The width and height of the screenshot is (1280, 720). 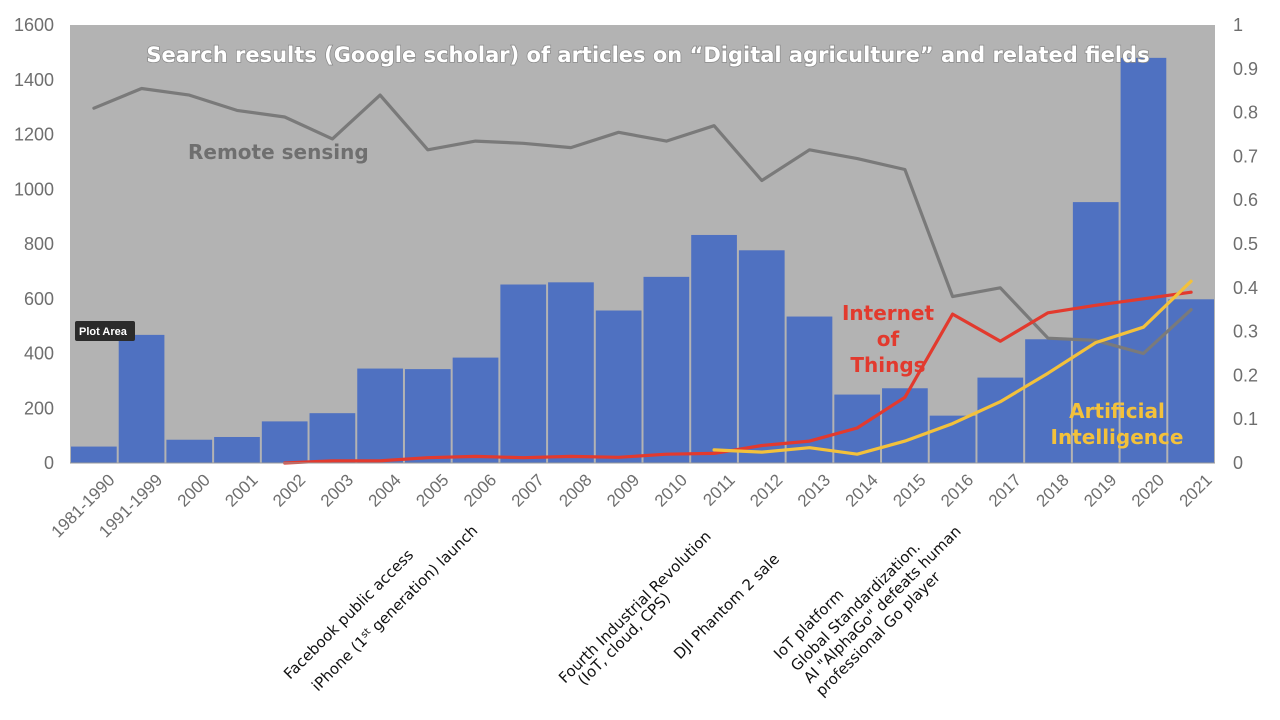 I want to click on right-tick-label: 0.4, so click(x=1245, y=288).